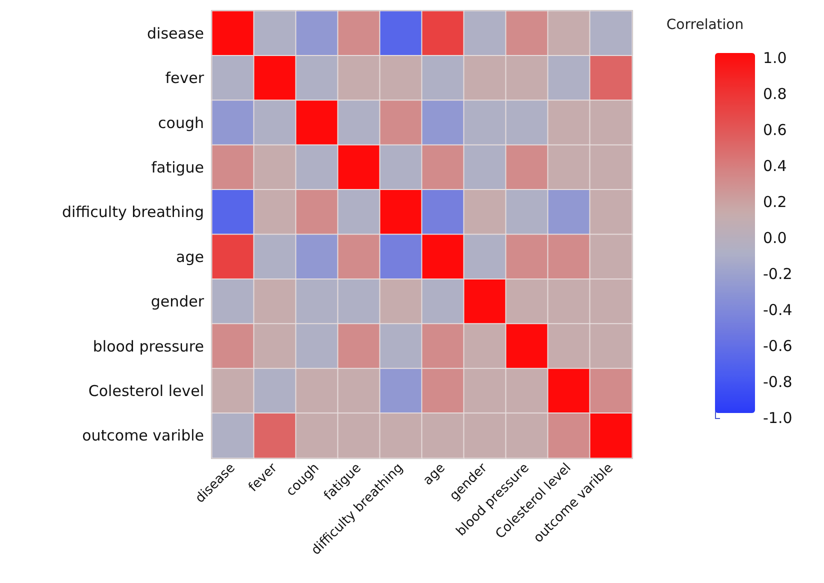  Describe the element at coordinates (133, 212) in the screenshot. I see `y-tick-label: difficulty breathing` at that location.